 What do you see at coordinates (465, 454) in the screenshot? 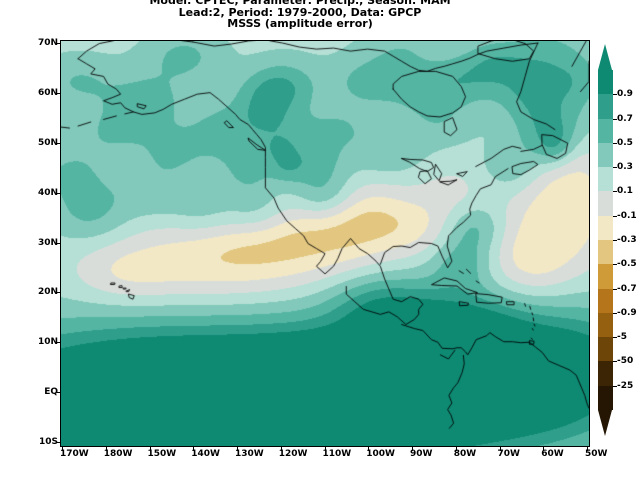
I see `x-tick-label: 80W` at bounding box center [465, 454].